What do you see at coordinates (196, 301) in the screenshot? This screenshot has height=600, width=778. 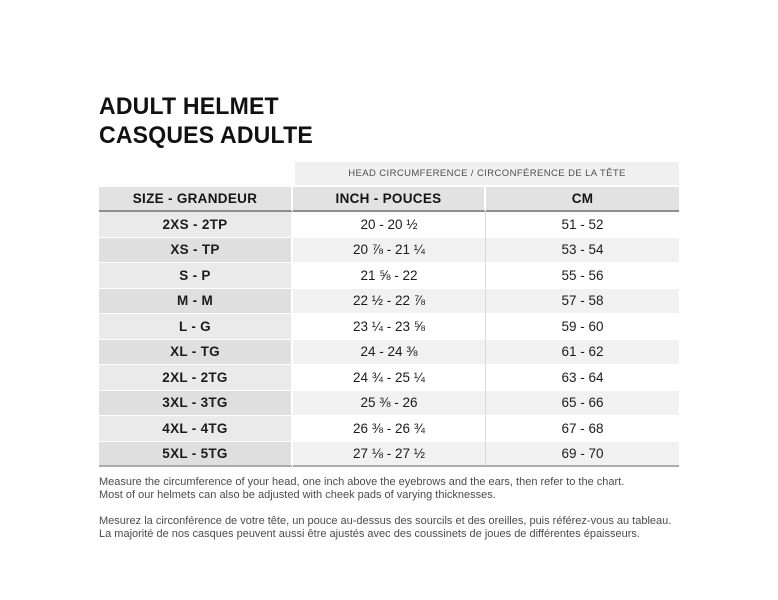 I see `size-cell: M - M` at bounding box center [196, 301].